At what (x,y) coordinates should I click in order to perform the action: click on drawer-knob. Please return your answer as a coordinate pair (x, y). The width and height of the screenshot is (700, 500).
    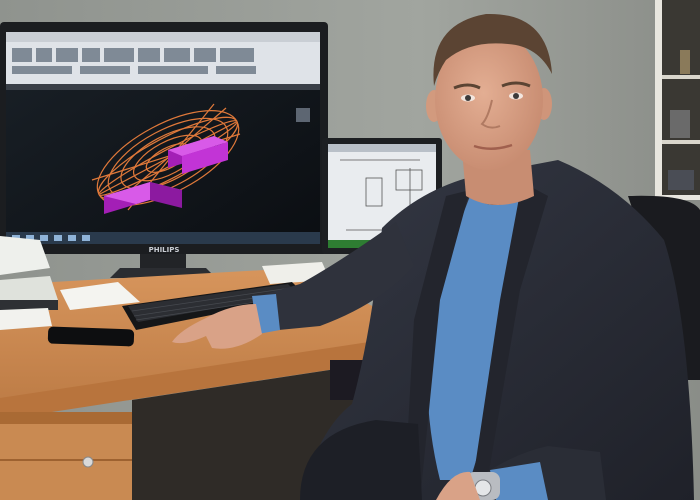
    Looking at the image, I should click on (88, 462).